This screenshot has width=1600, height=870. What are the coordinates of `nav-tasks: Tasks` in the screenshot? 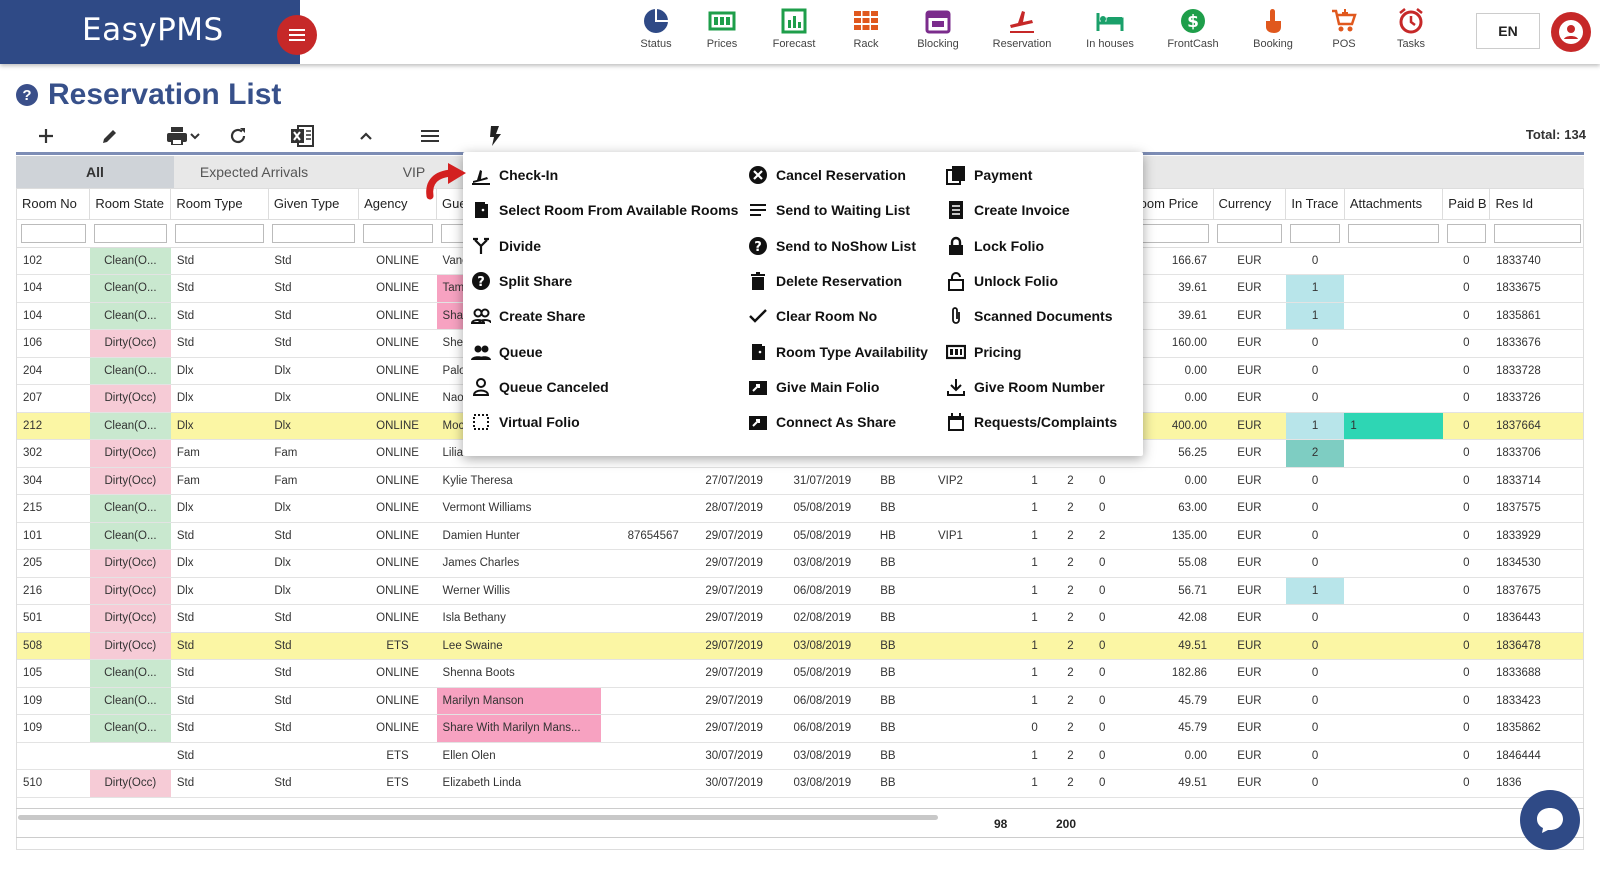 It's located at (1411, 32).